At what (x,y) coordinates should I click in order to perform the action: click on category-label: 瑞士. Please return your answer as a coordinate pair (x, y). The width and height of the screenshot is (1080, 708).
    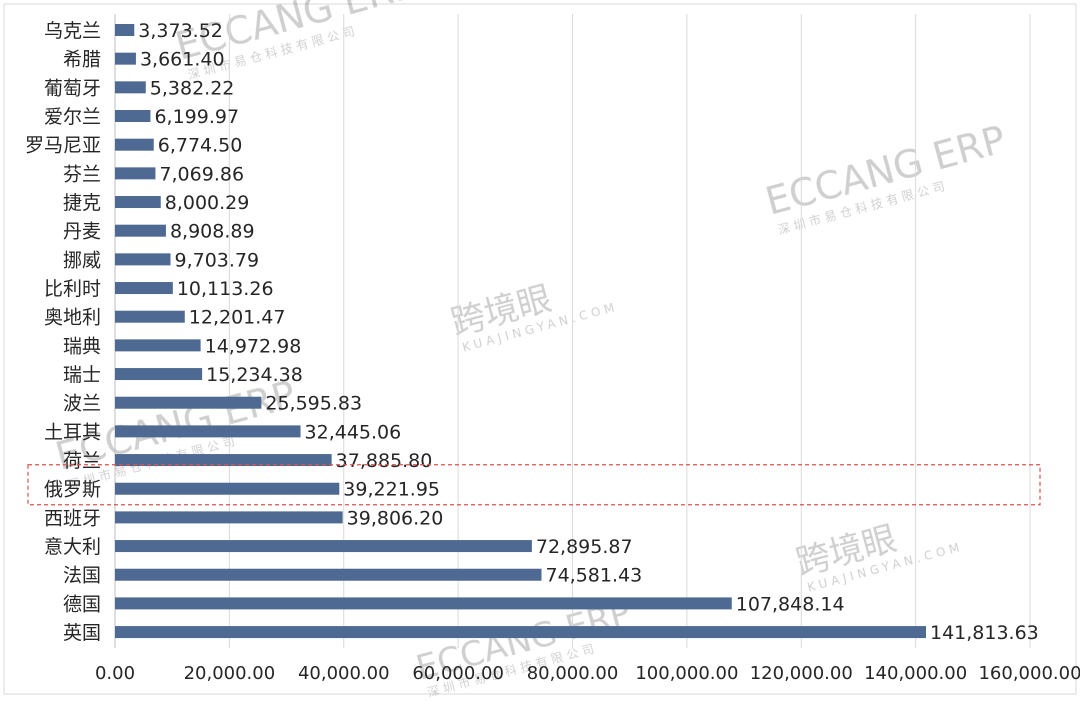
    Looking at the image, I should click on (82, 375).